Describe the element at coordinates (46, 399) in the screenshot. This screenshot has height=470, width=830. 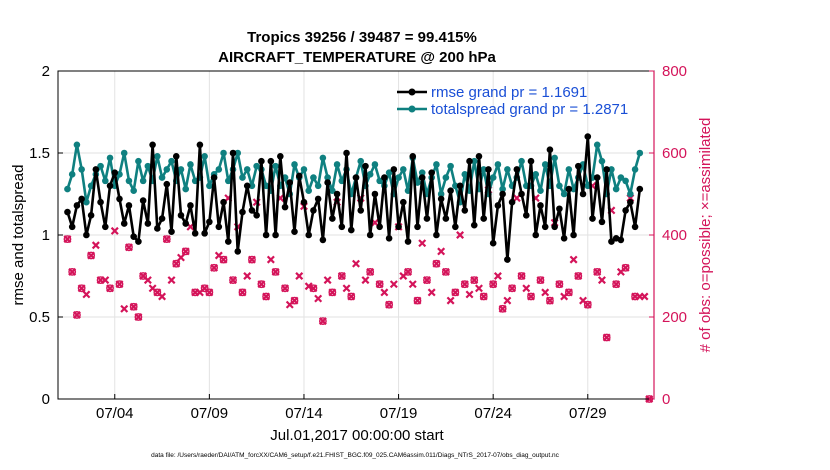
I see `y-tick-label: 0` at that location.